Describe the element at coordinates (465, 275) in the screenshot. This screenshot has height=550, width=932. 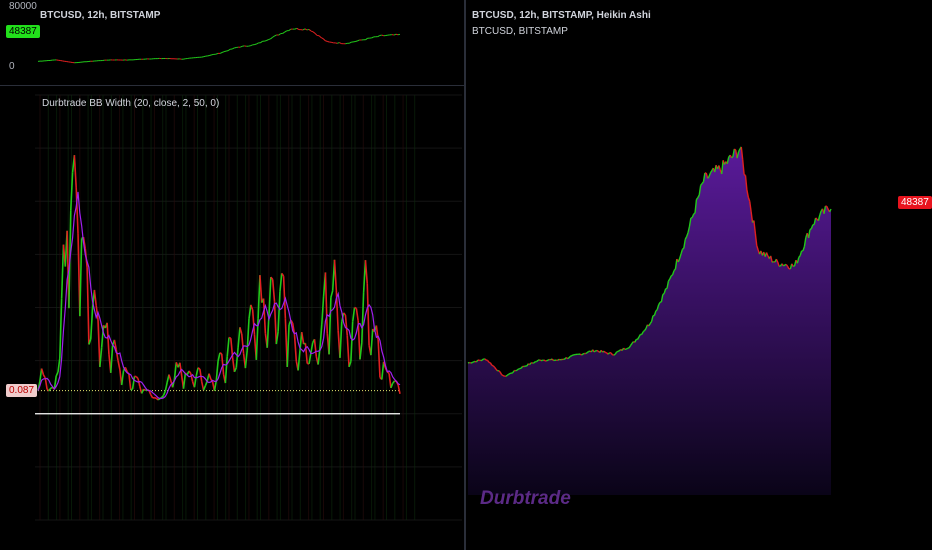
I see `pane-divider-vertical` at that location.